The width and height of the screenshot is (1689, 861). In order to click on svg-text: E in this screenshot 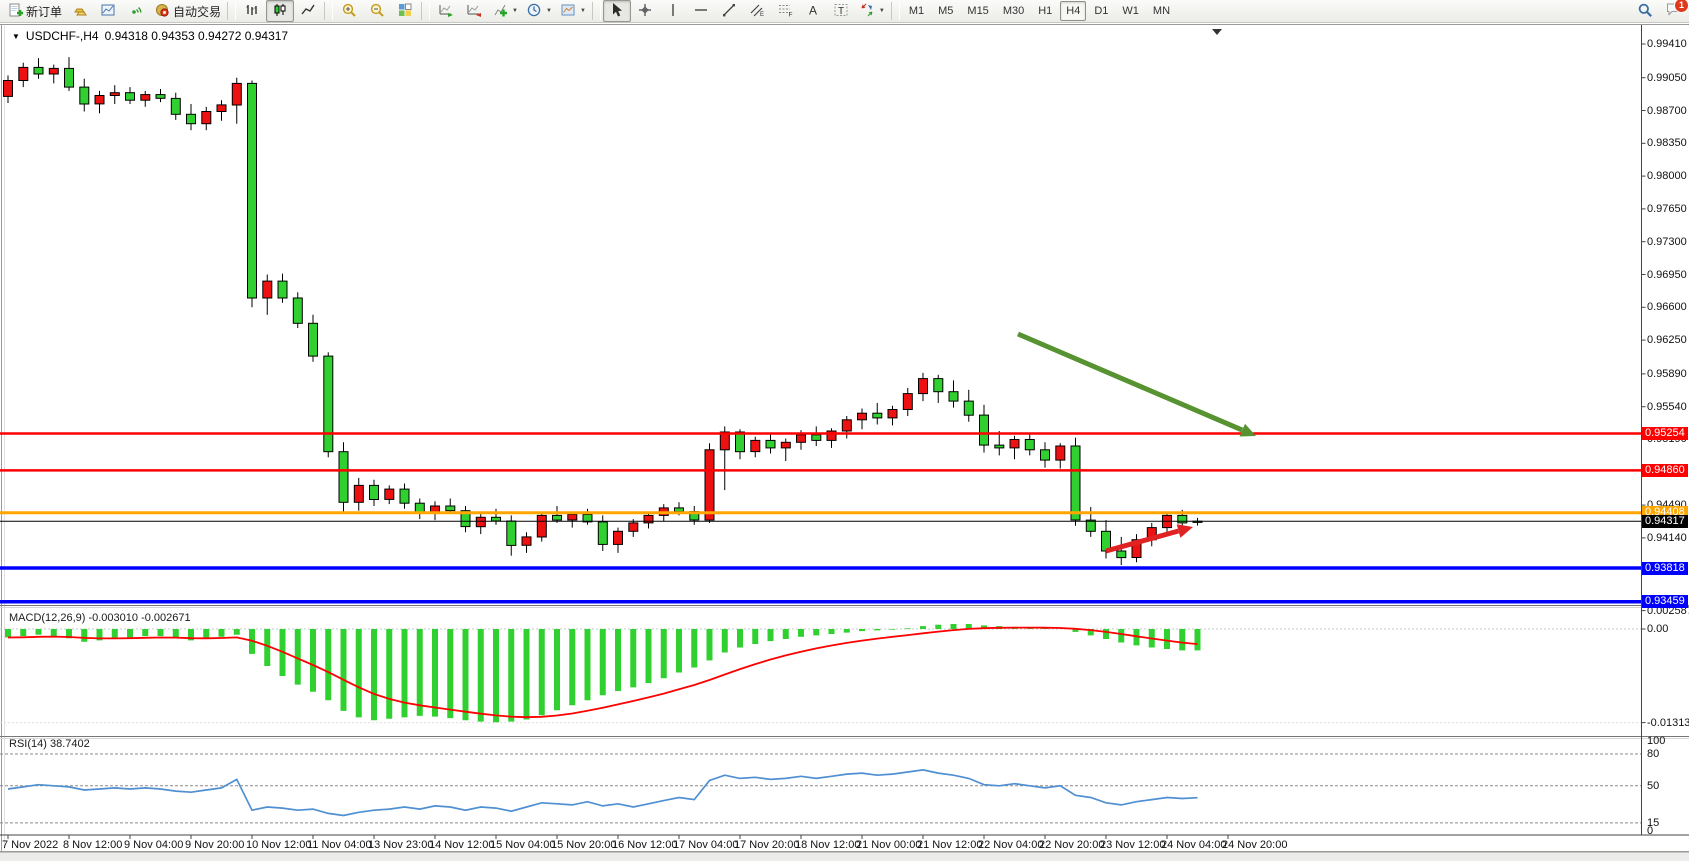, I will do `click(762, 15)`.